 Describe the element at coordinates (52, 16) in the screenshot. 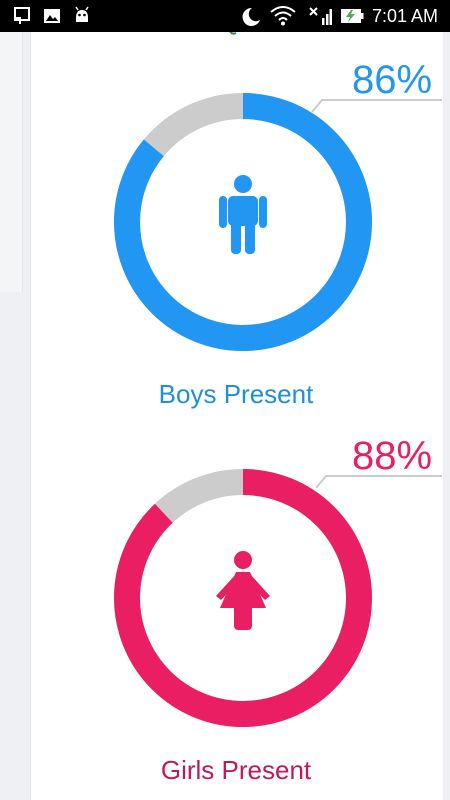

I see `image-icon` at that location.